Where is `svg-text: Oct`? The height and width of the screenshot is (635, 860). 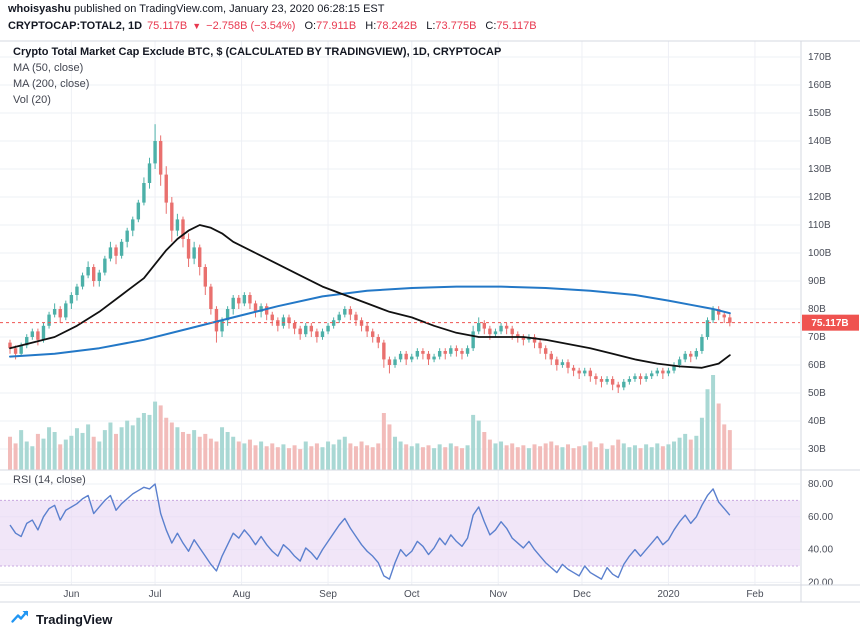 svg-text: Oct is located at coordinates (412, 594).